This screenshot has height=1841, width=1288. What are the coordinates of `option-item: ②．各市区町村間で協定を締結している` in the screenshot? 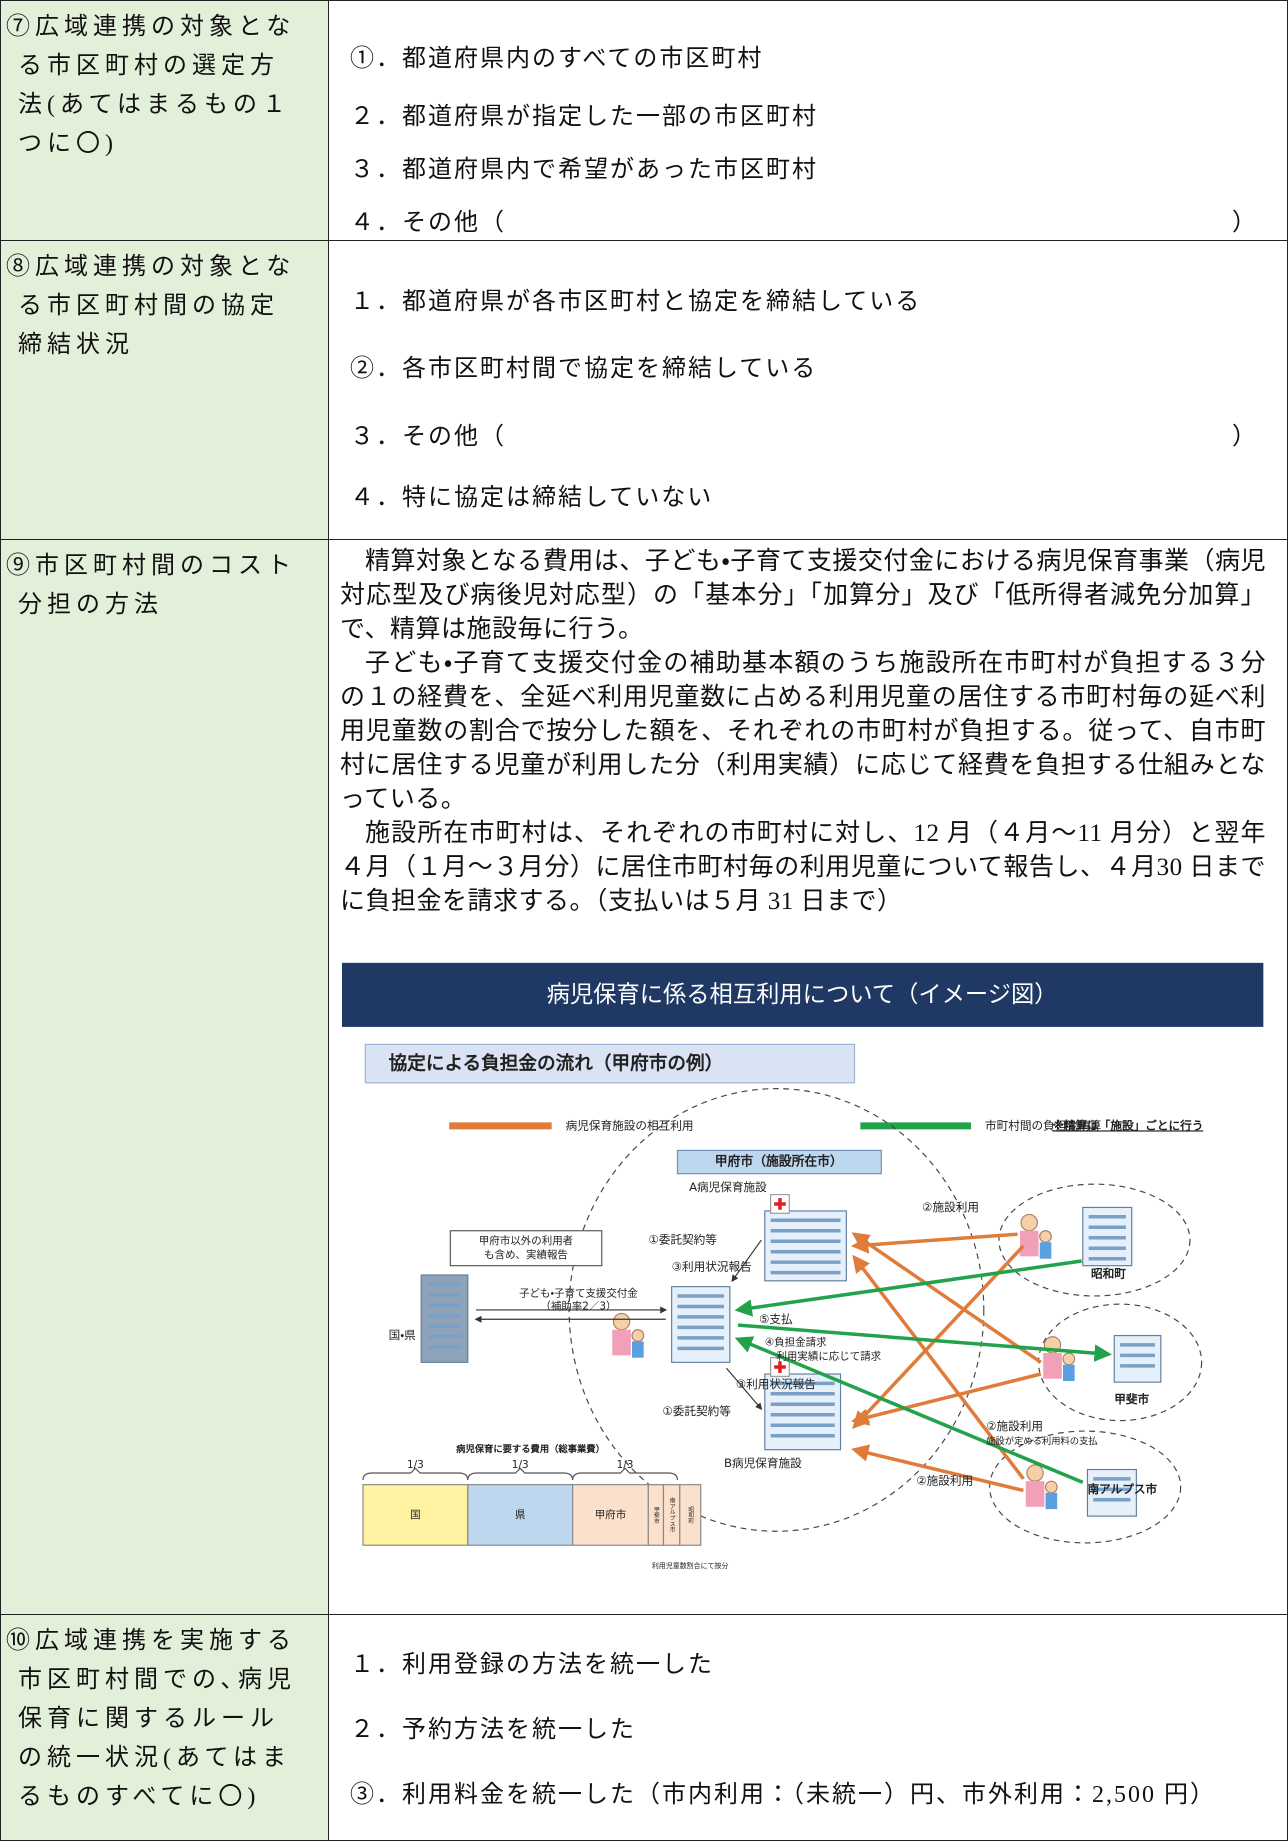 It's located at (804, 365).